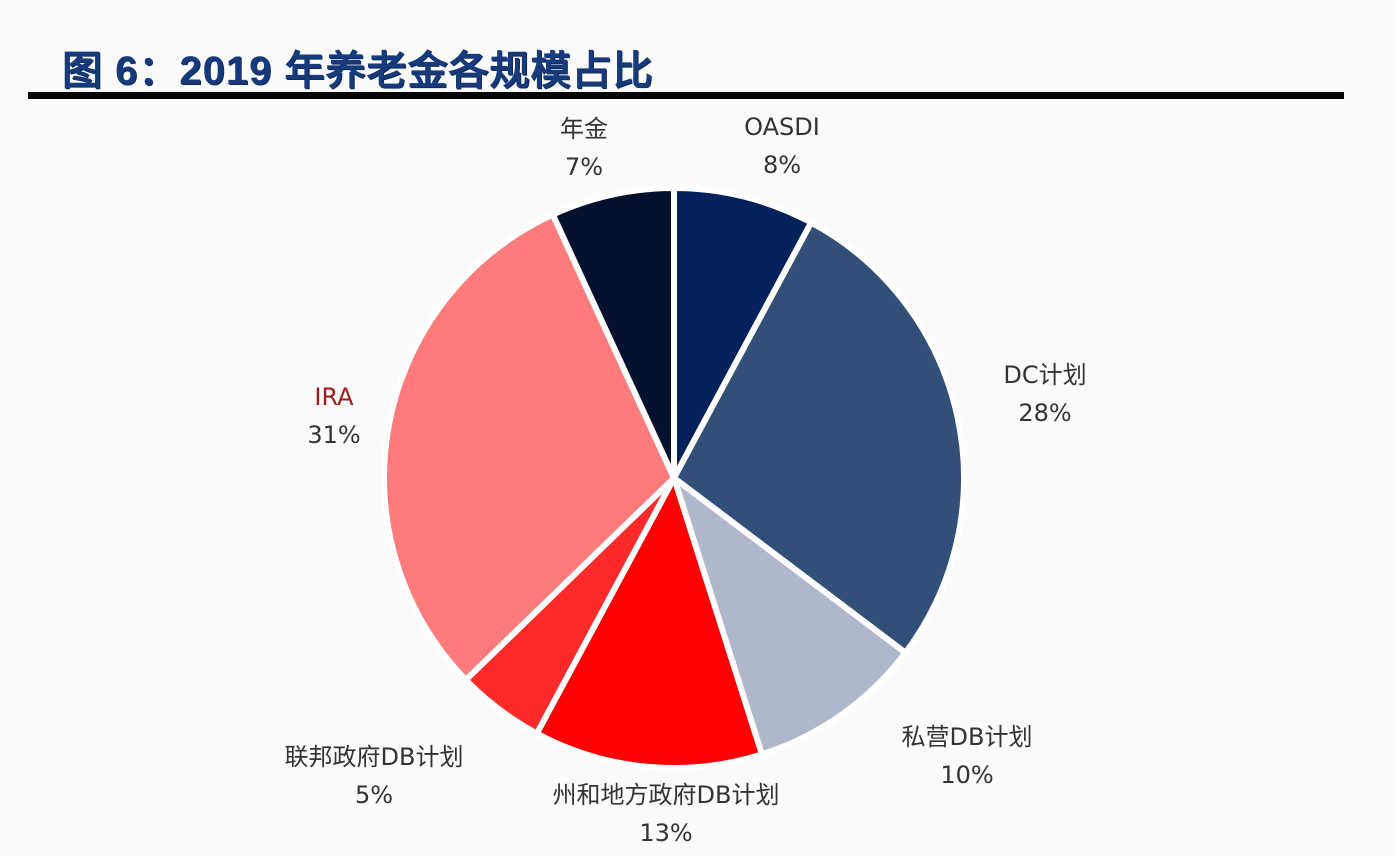 This screenshot has width=1396, height=856. What do you see at coordinates (1045, 375) in the screenshot?
I see `label-name: DC计划` at bounding box center [1045, 375].